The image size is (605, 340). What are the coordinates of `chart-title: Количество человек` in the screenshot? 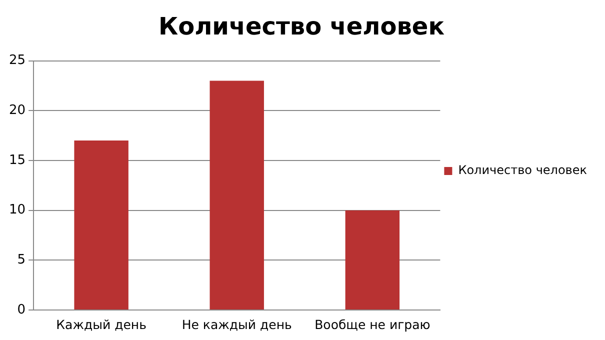 It's located at (301, 26).